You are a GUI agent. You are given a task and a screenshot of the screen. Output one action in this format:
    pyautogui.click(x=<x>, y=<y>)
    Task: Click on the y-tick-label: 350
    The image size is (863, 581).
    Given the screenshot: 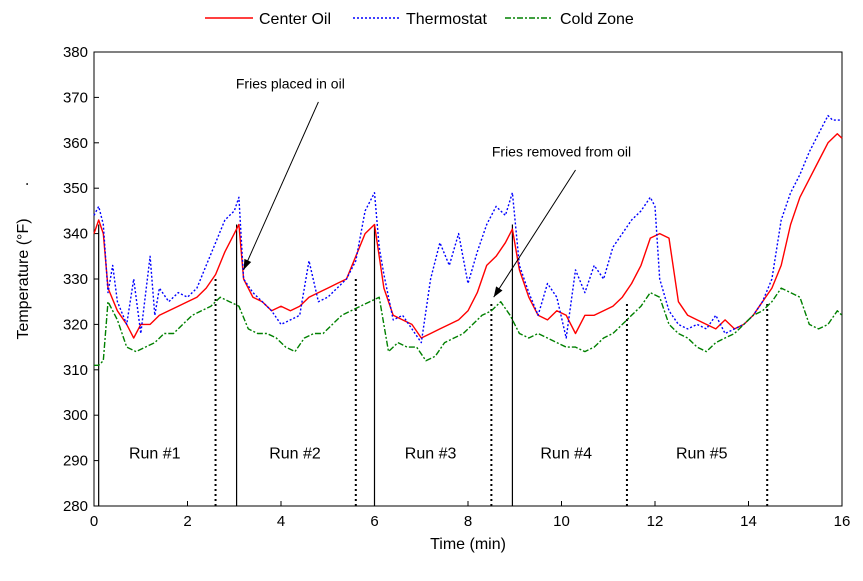 What is the action you would take?
    pyautogui.click(x=75, y=188)
    